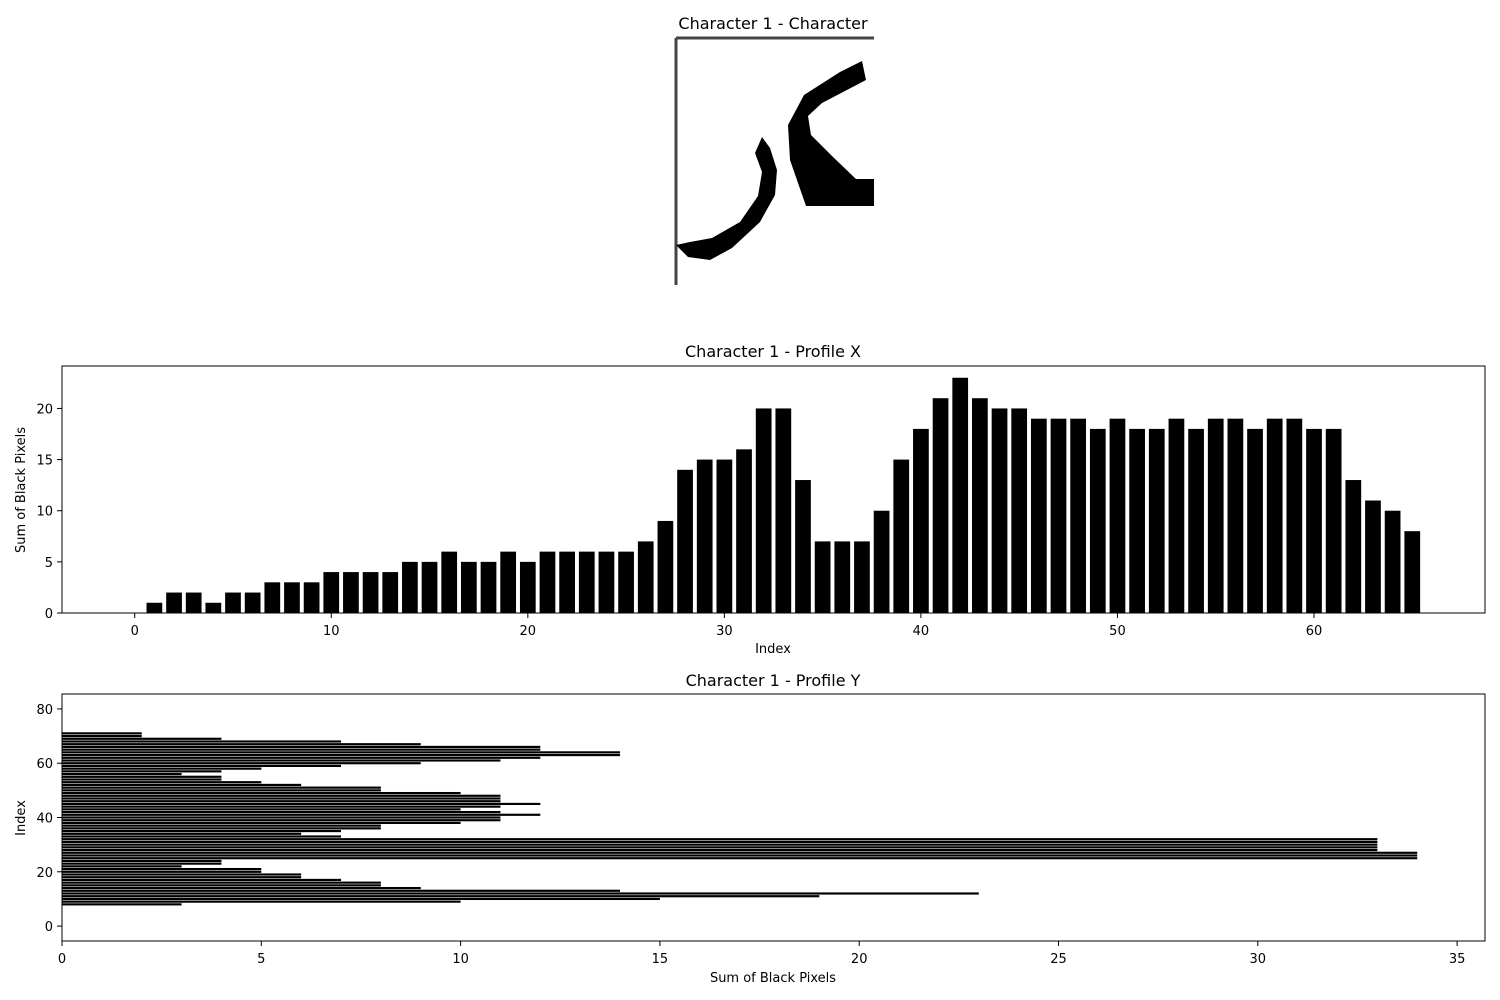 This screenshot has width=1500, height=1000. I want to click on profile-y-xtick-label: 5, so click(261, 959).